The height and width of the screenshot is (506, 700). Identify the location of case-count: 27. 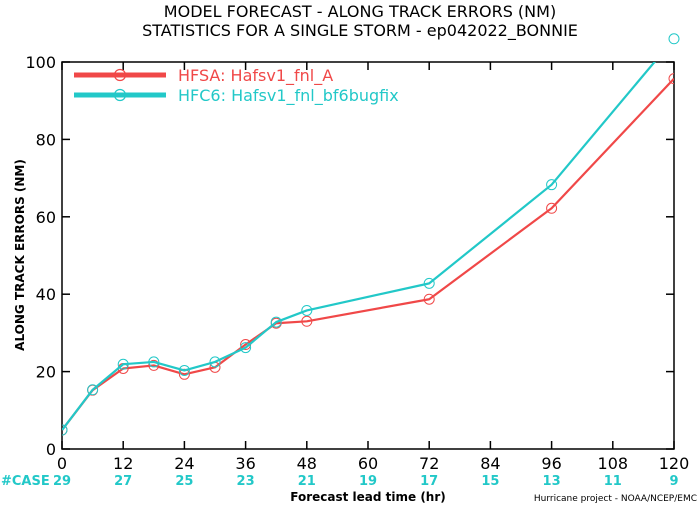
(123, 481).